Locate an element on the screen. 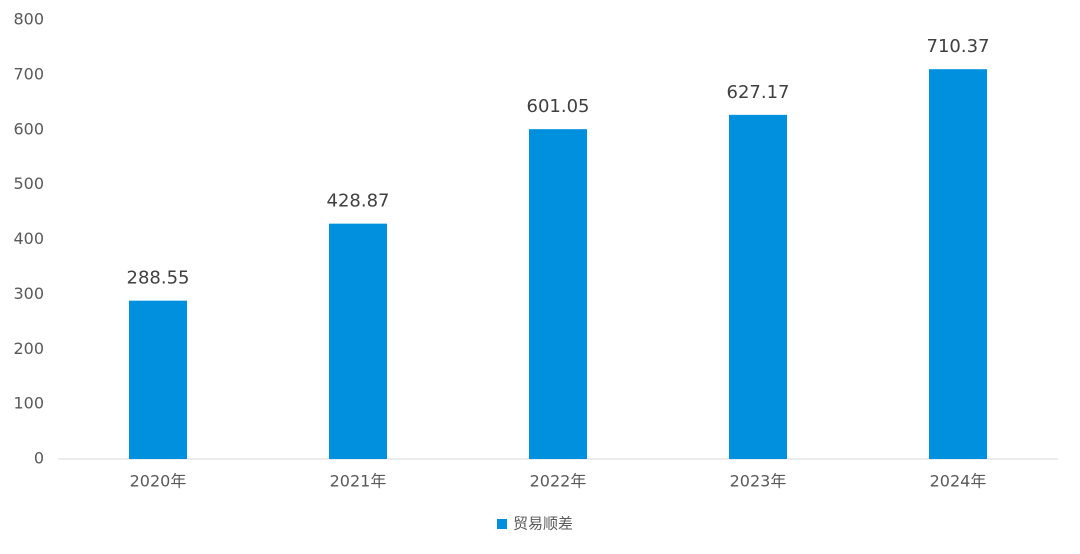 The image size is (1080, 554). x-tick-label: 2022年 is located at coordinates (558, 481).